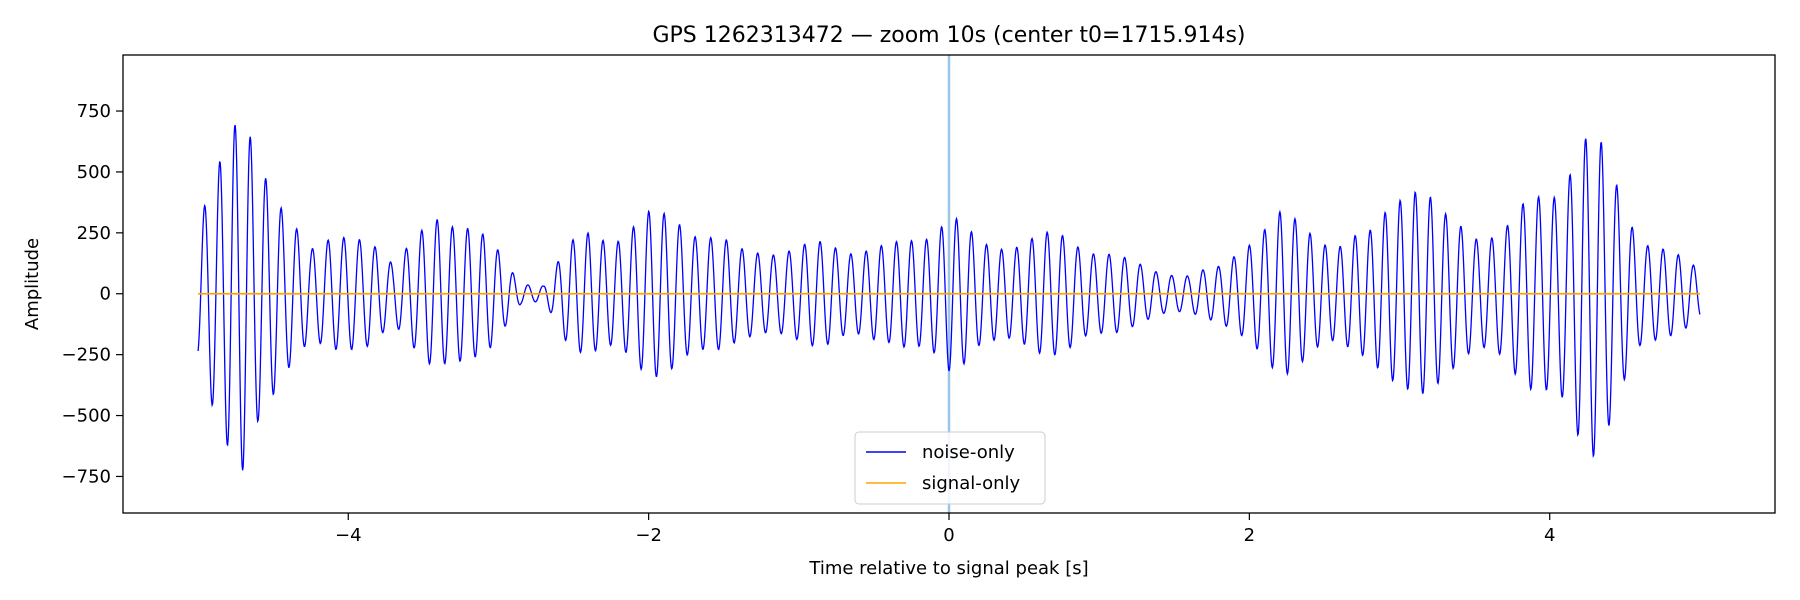 The image size is (1800, 600). I want to click on y-tick-label: −750, so click(86, 476).